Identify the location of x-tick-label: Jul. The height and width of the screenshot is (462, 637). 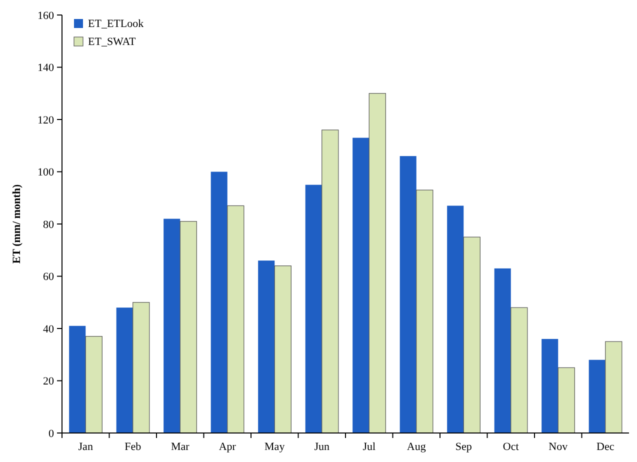
(369, 447).